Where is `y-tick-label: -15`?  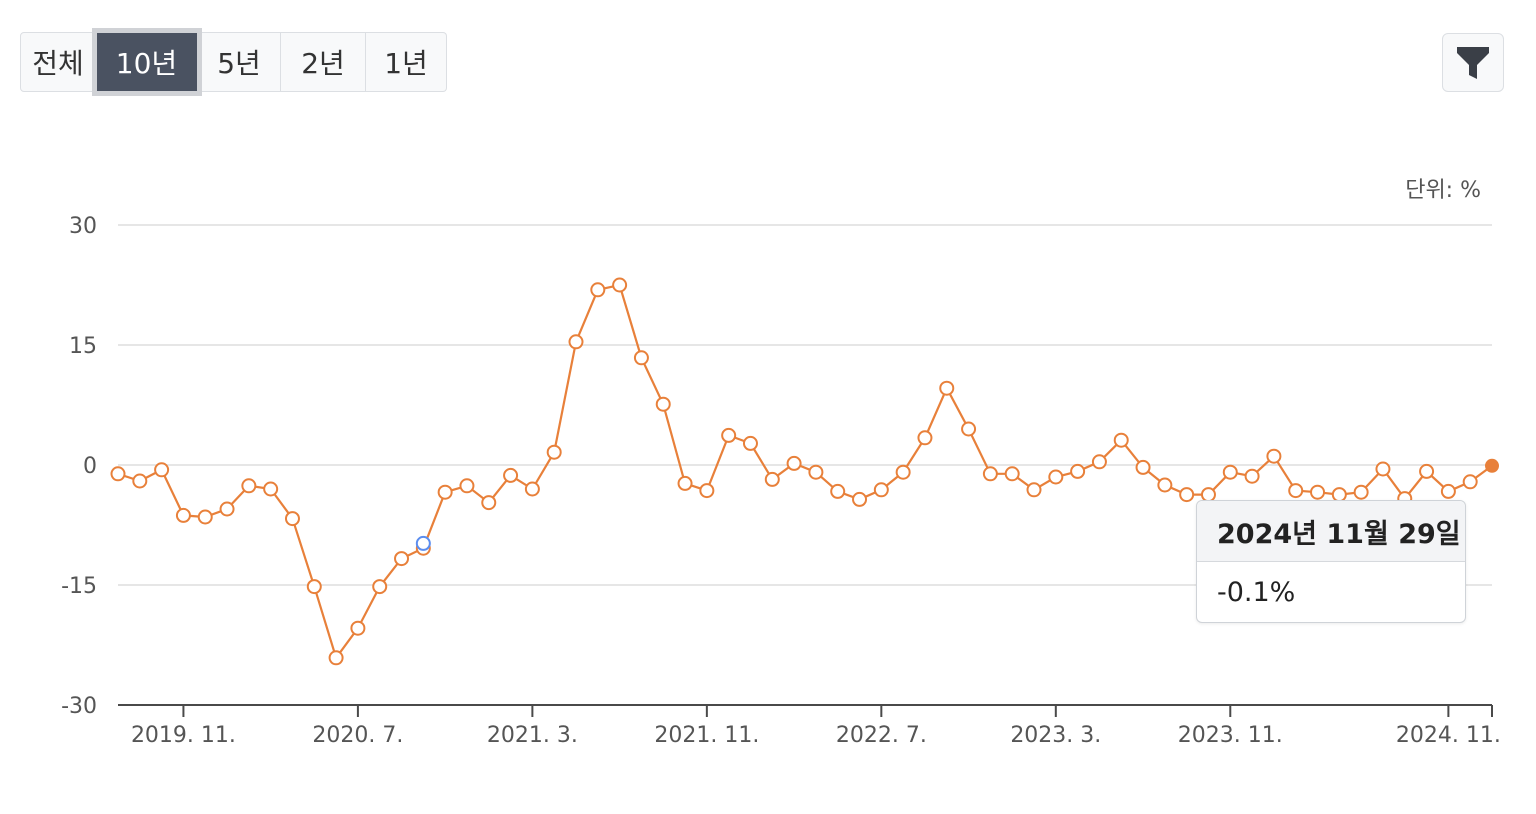
y-tick-label: -15 is located at coordinates (79, 586).